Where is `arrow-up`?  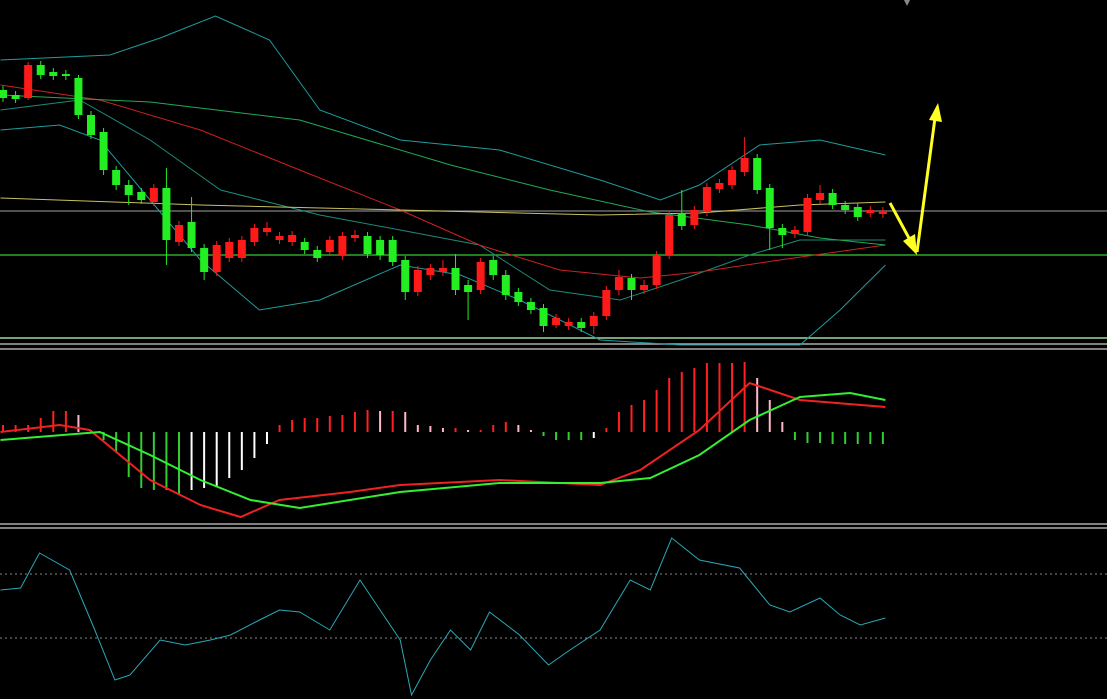 arrow-up is located at coordinates (926, 185).